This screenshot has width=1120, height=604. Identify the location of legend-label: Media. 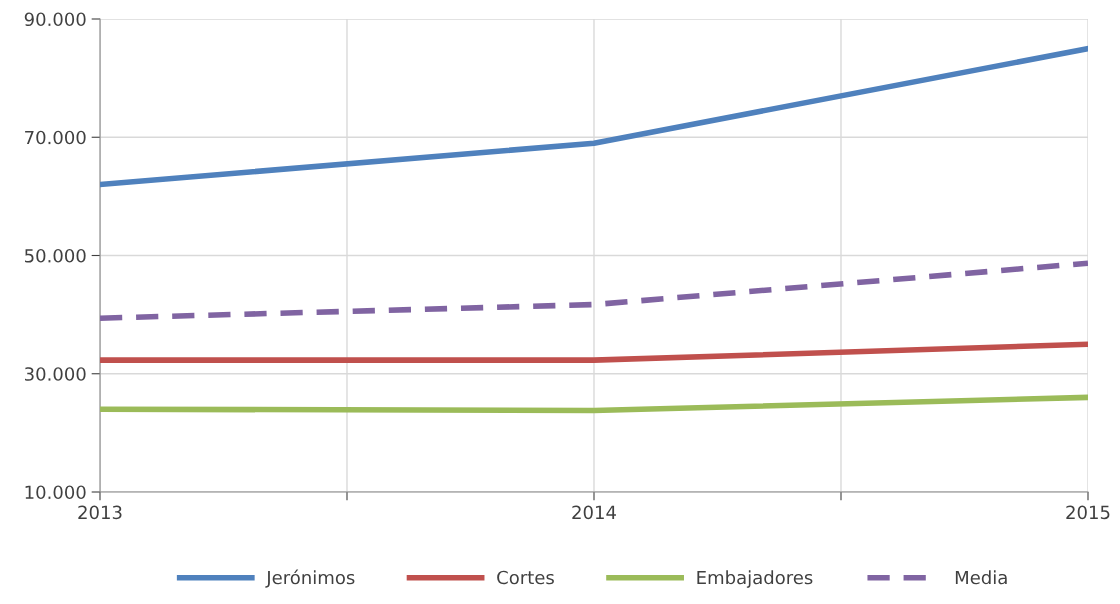
(981, 577).